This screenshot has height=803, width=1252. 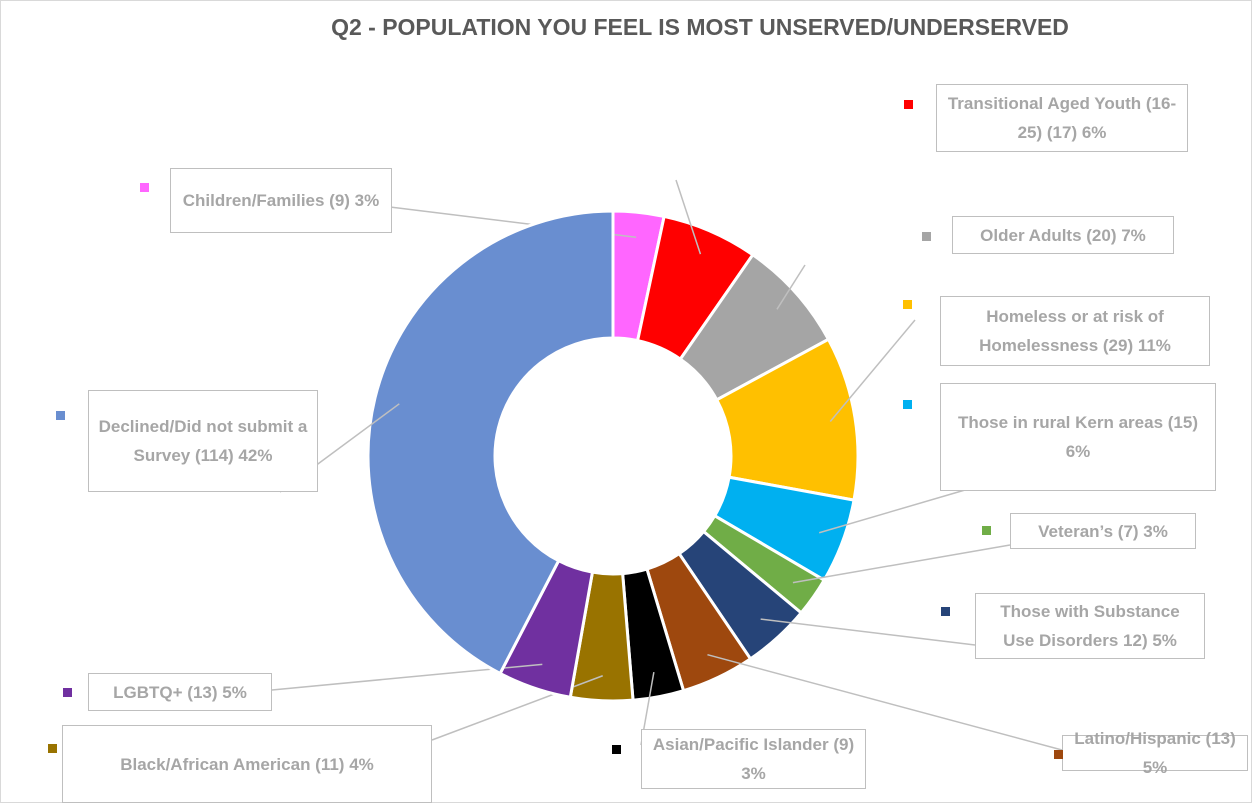 I want to click on data-label: Transitional Aged Youth (16-25) (17) 6%, so click(x=1062, y=118).